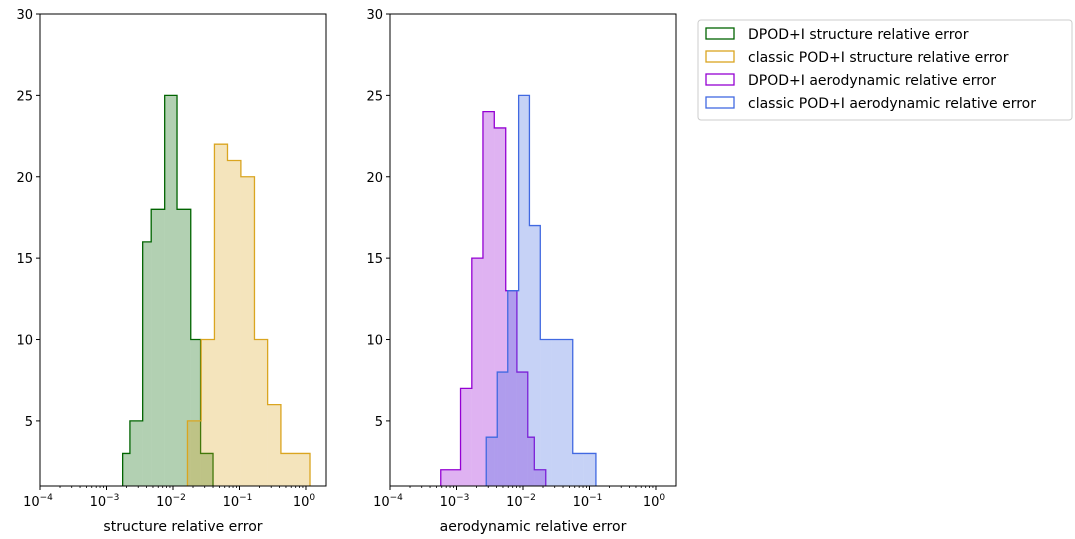 The width and height of the screenshot is (1075, 539). What do you see at coordinates (878, 58) in the screenshot?
I see `legend-label: classic POD+I structure relative error` at bounding box center [878, 58].